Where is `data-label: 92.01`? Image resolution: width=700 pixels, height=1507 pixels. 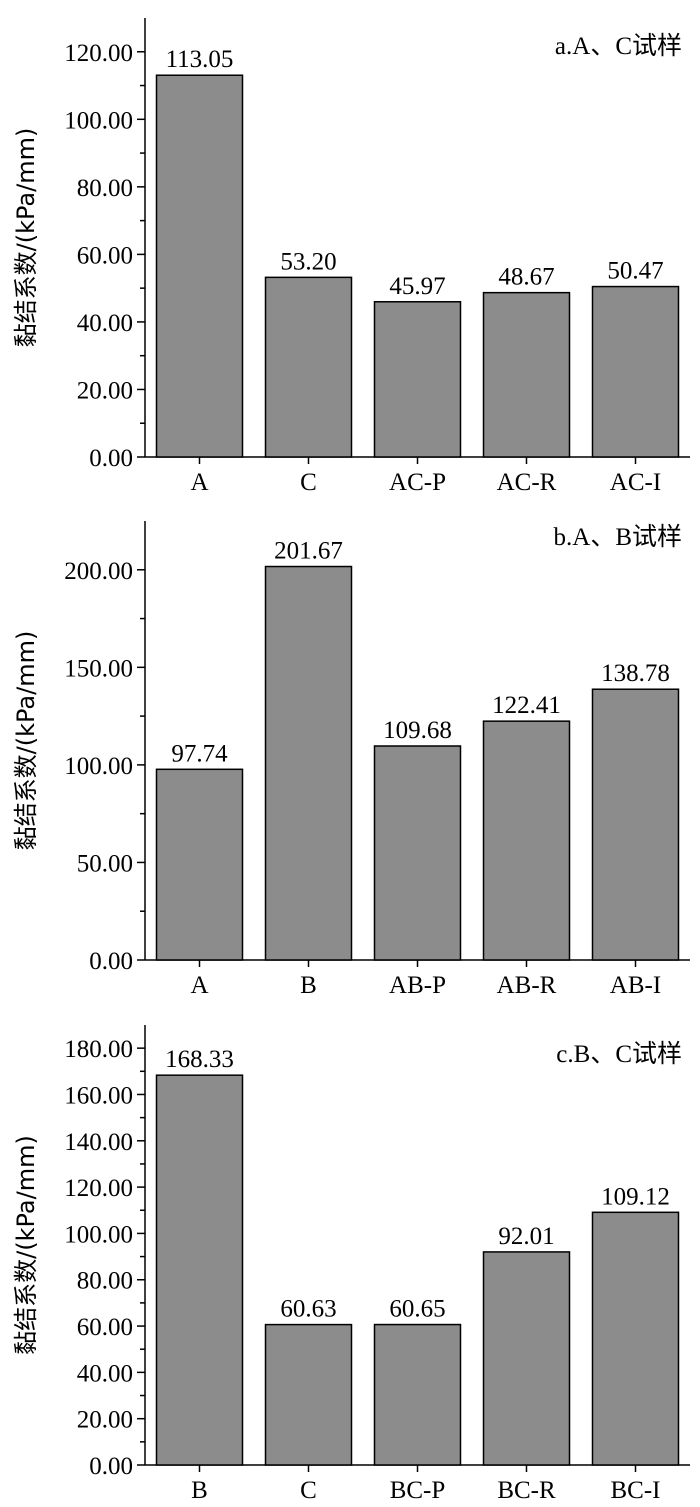
data-label: 92.01 is located at coordinates (526, 1236).